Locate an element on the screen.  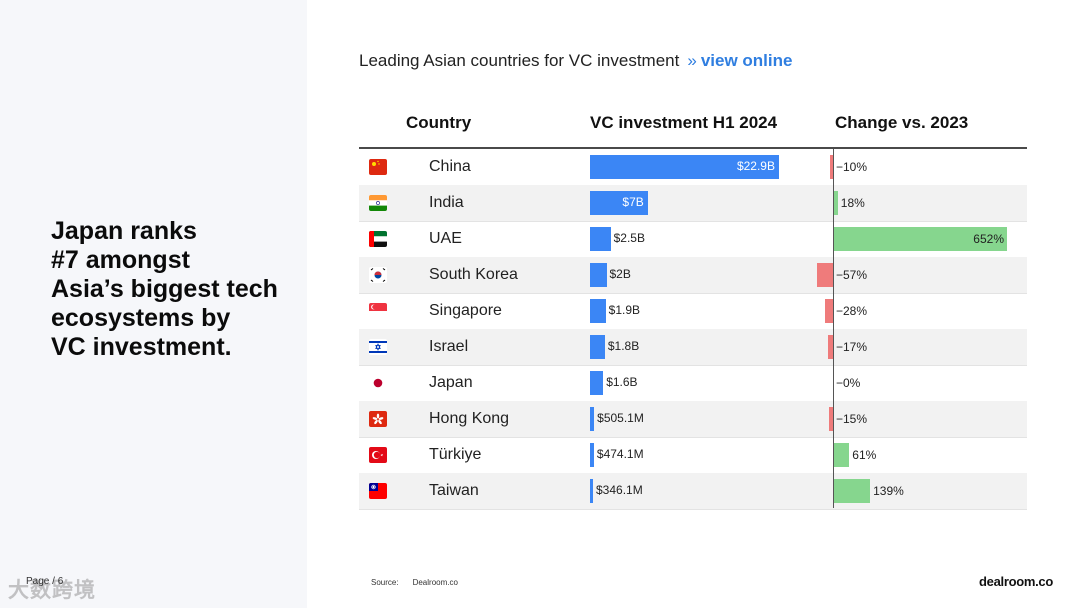
change-label: 652% is located at coordinates (988, 239).